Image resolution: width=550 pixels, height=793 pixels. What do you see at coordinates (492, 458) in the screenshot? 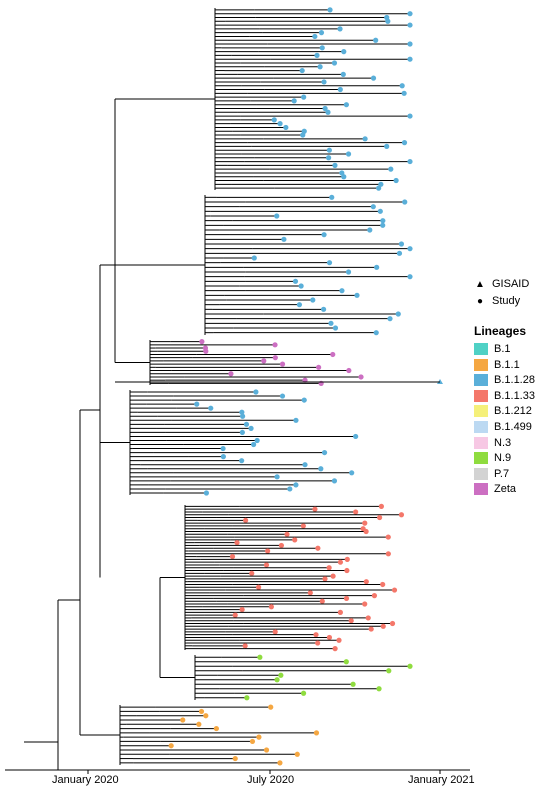
I see `lineage-legend-item: N.9` at bounding box center [492, 458].